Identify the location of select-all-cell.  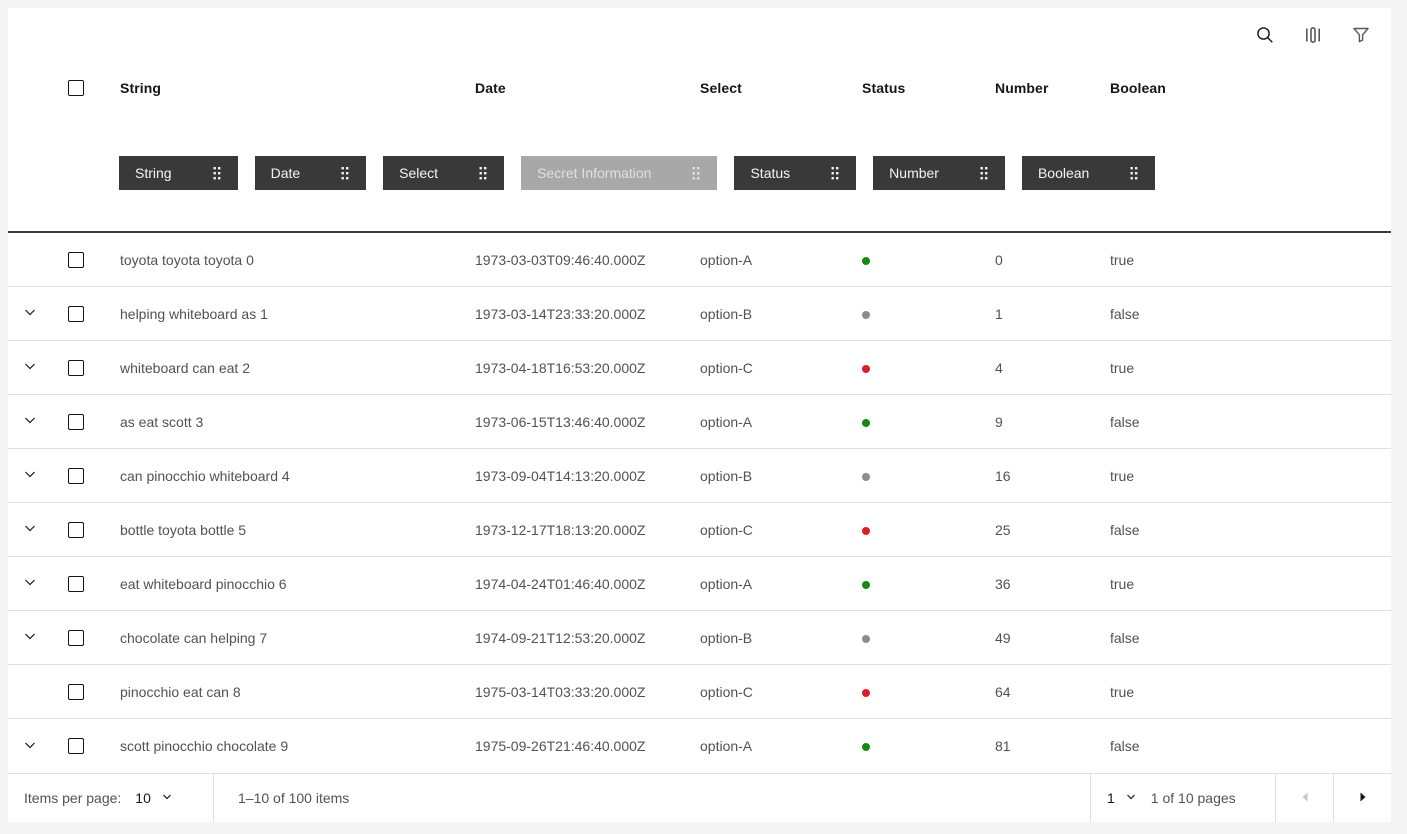
(78, 88).